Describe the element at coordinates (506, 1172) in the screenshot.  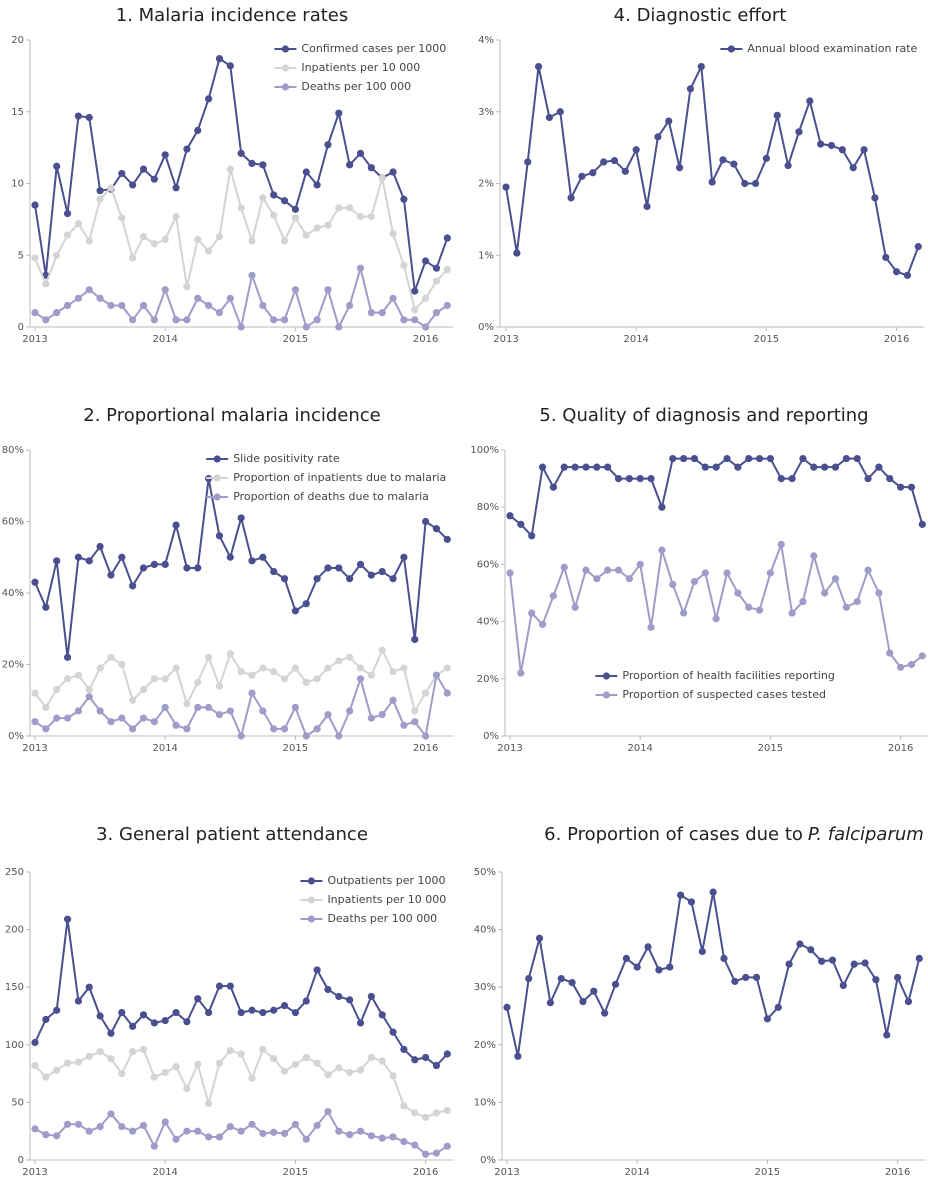
I see `x-tick-label: 2013` at that location.